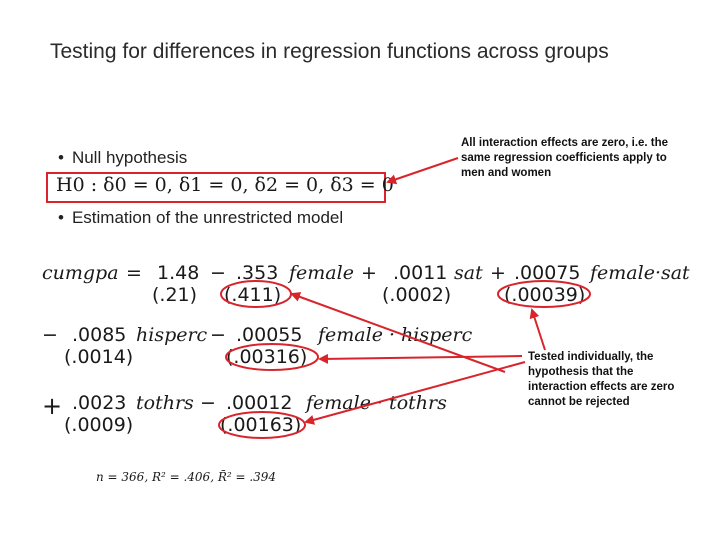 Image resolution: width=720 pixels, height=540 pixels. Describe the element at coordinates (99, 357) in the screenshot. I see `se-hisperc: (.0014)` at that location.